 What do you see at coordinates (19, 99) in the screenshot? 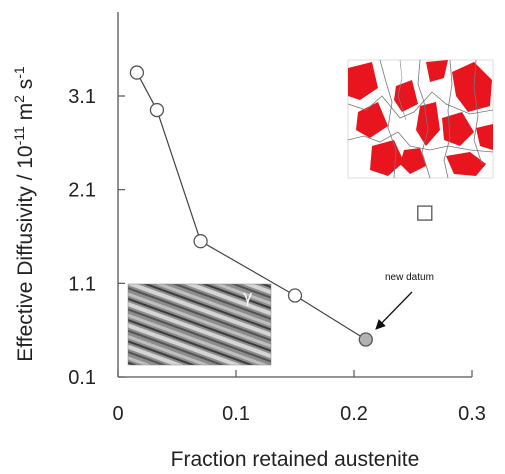
I see `y-axis-title-exp2: 2` at bounding box center [19, 99].